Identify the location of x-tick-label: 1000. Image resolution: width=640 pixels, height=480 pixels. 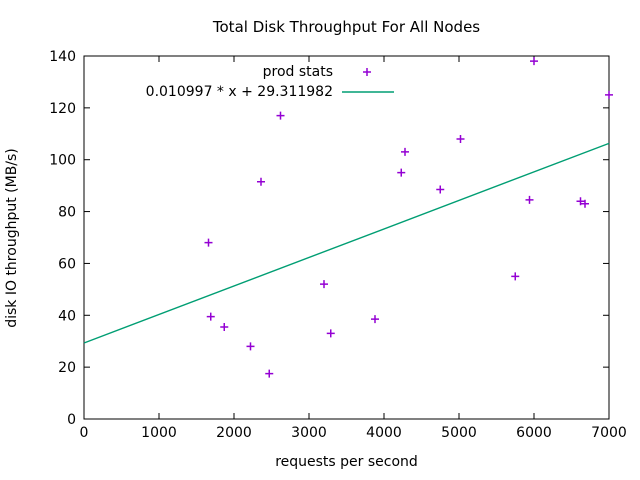
(159, 433).